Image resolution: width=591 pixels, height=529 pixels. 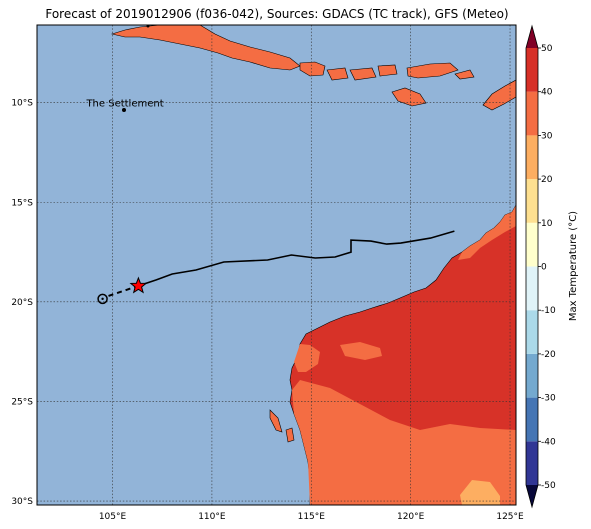 I want to click on lat-tick-label: 10°S, so click(x=22, y=104).